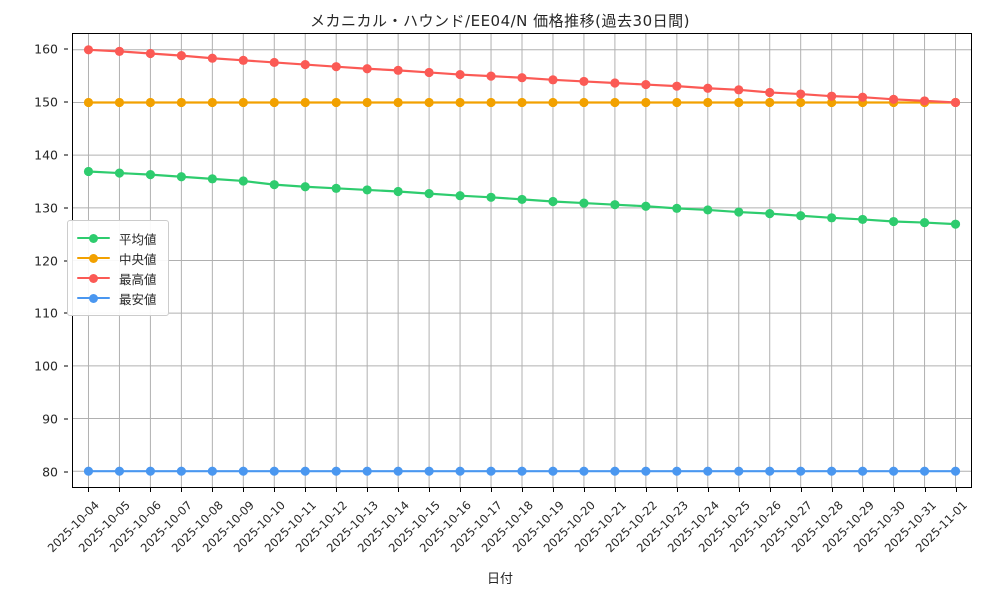 The image size is (1000, 600). Describe the element at coordinates (34, 260) in the screenshot. I see `y-axis: 80 90 100 110 120 130 140 150 160` at that location.